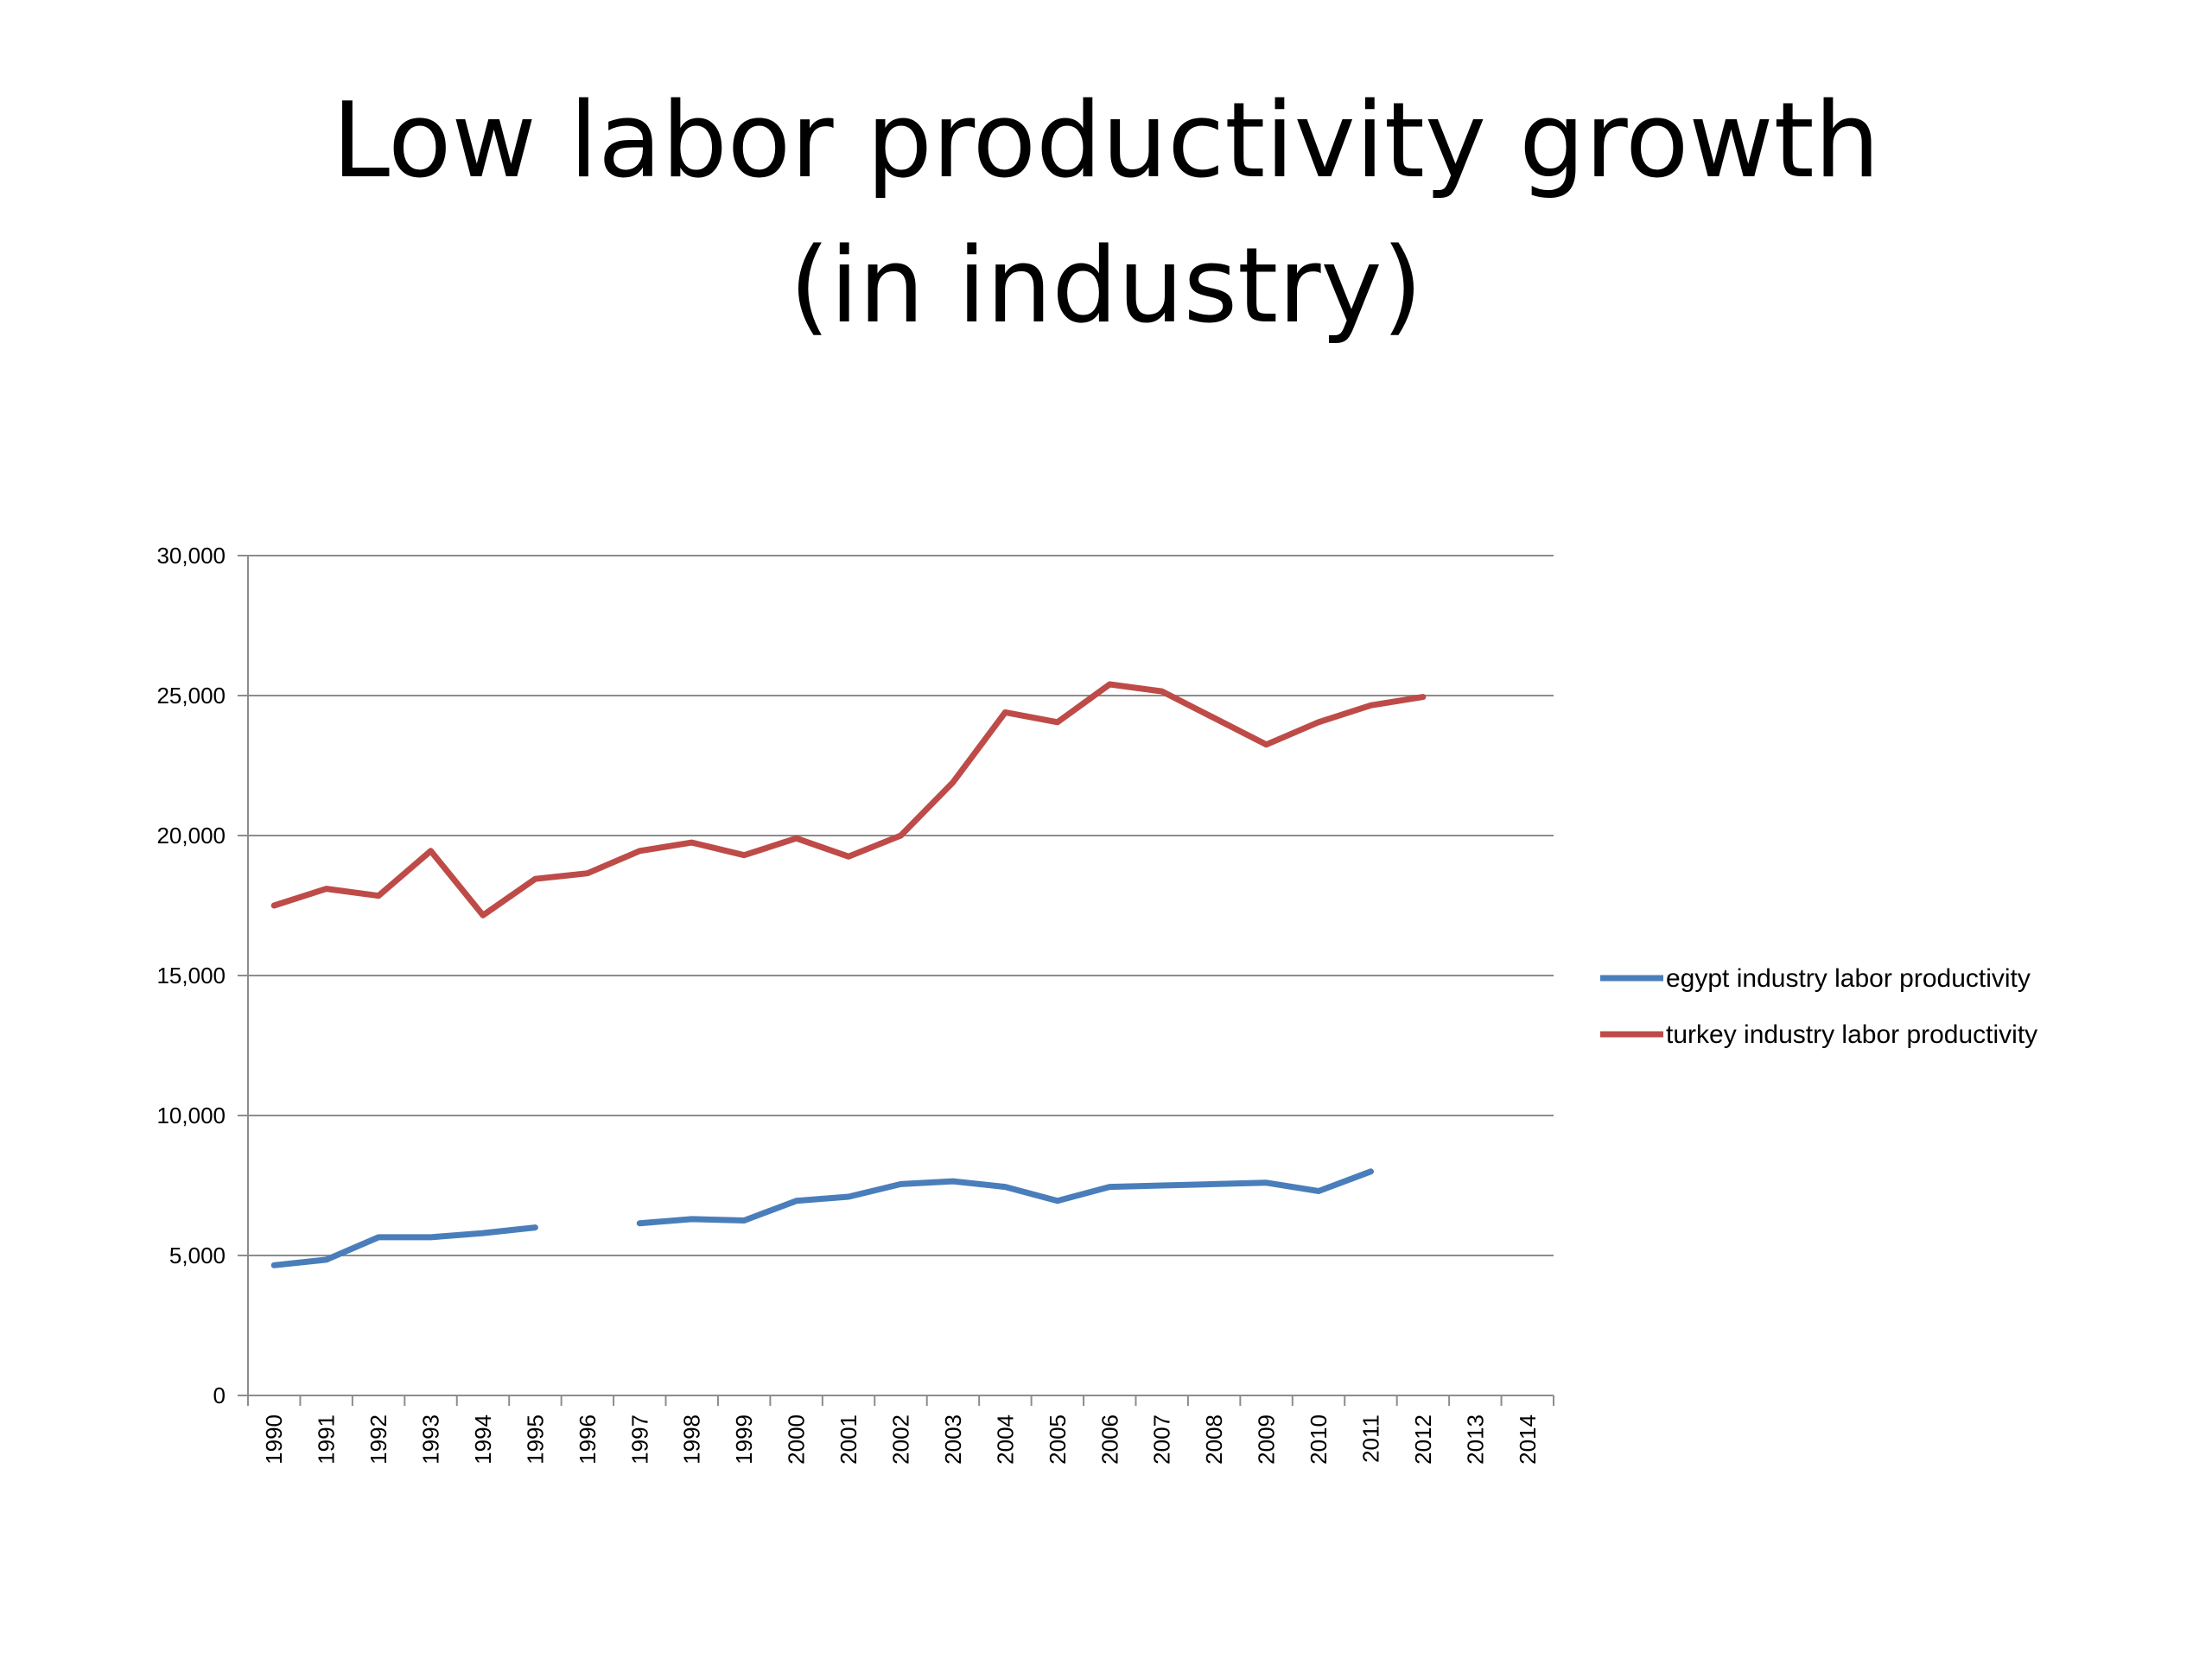  Describe the element at coordinates (378, 1439) in the screenshot. I see `x-tick-label: 1992` at that location.